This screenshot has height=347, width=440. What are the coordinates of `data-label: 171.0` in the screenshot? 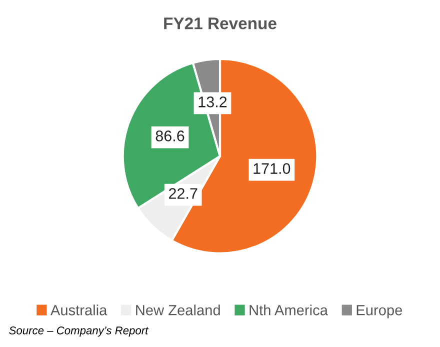 It's located at (272, 168).